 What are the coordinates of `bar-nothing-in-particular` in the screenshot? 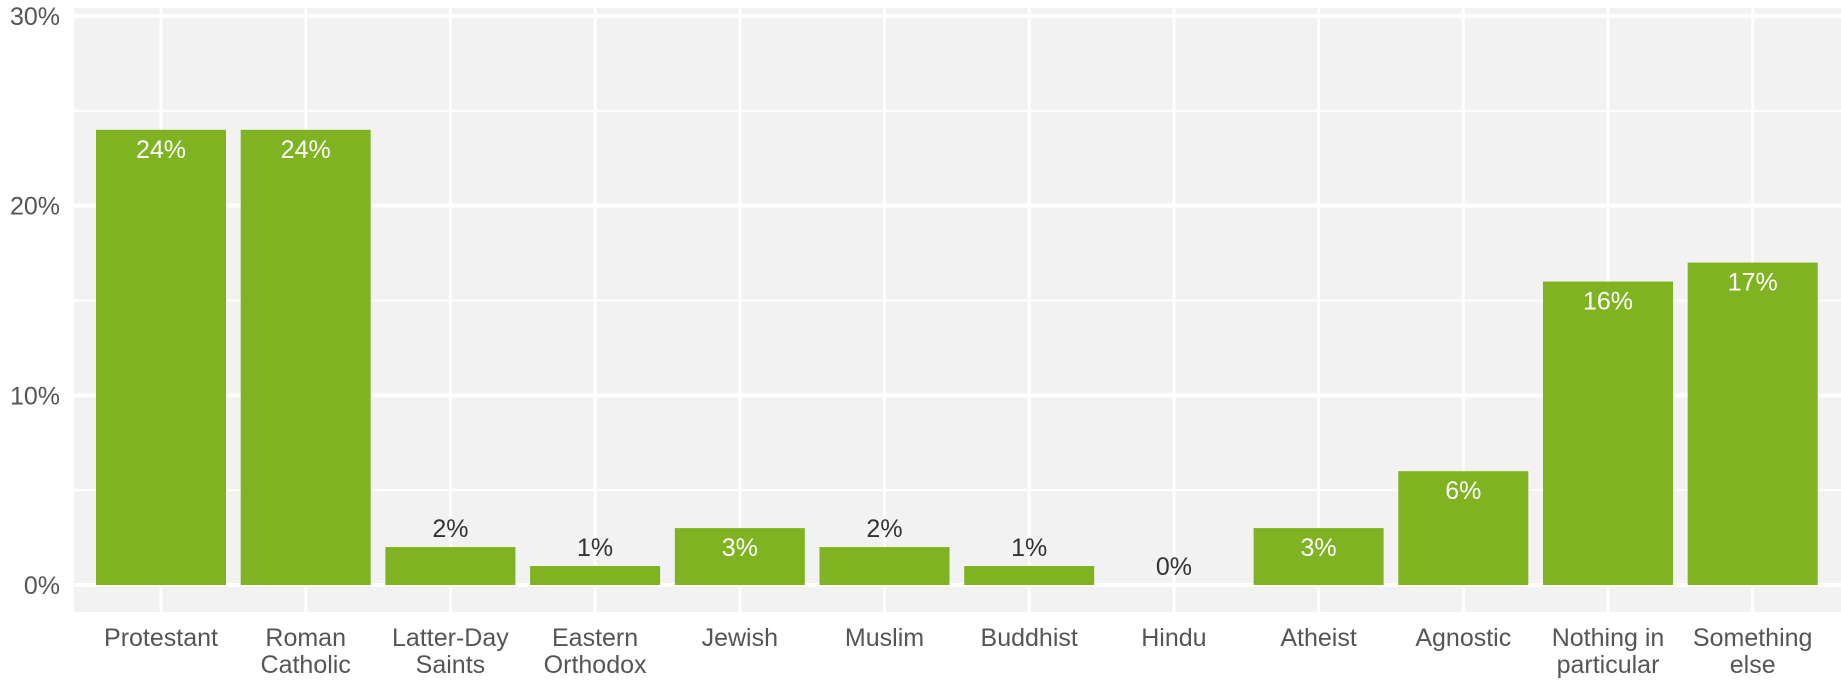 It's located at (1608, 433).